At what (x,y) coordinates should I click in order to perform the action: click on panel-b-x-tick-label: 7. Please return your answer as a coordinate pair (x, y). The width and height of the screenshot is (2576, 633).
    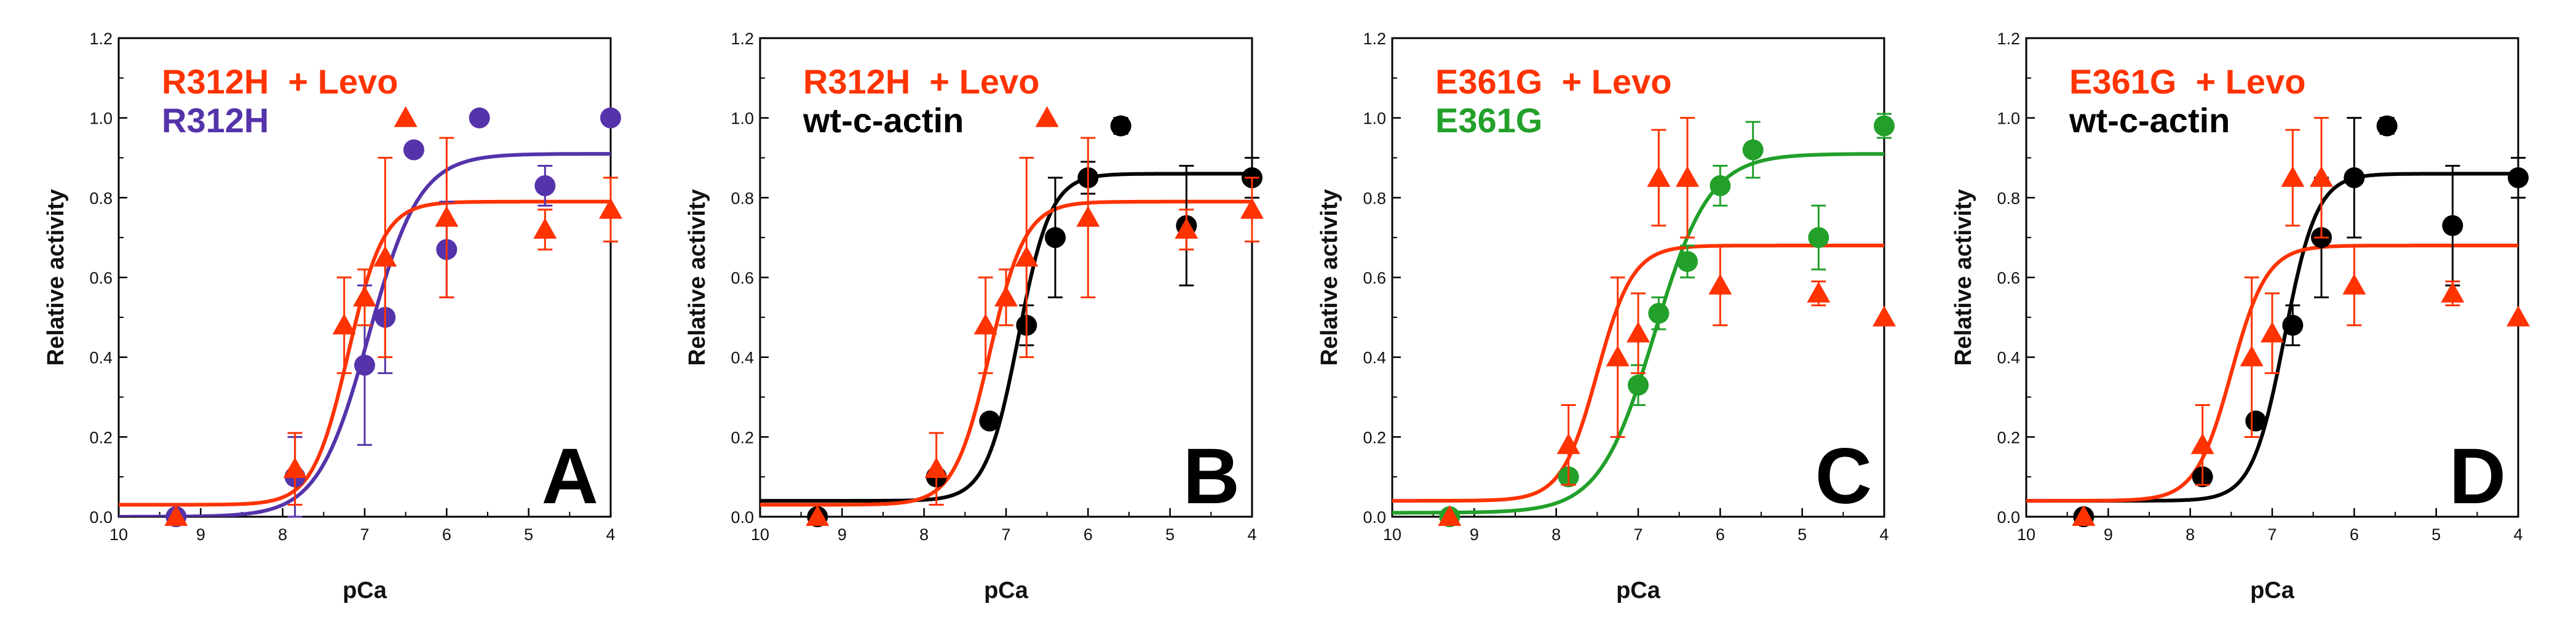
    Looking at the image, I should click on (1005, 534).